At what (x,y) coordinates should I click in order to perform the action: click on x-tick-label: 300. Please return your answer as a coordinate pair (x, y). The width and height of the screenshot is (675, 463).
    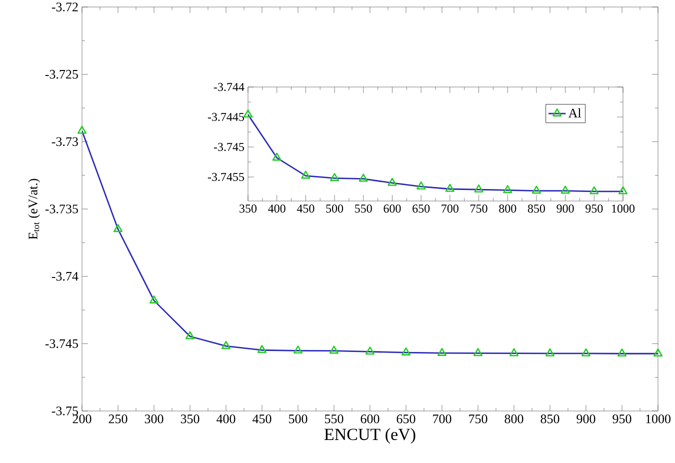
    Looking at the image, I should click on (154, 419).